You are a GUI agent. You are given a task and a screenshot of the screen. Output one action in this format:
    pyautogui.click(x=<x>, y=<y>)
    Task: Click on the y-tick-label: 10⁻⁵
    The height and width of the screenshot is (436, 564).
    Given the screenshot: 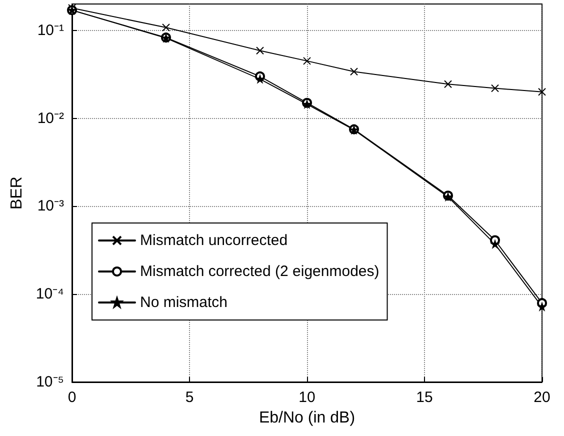 What is the action you would take?
    pyautogui.click(x=50, y=382)
    